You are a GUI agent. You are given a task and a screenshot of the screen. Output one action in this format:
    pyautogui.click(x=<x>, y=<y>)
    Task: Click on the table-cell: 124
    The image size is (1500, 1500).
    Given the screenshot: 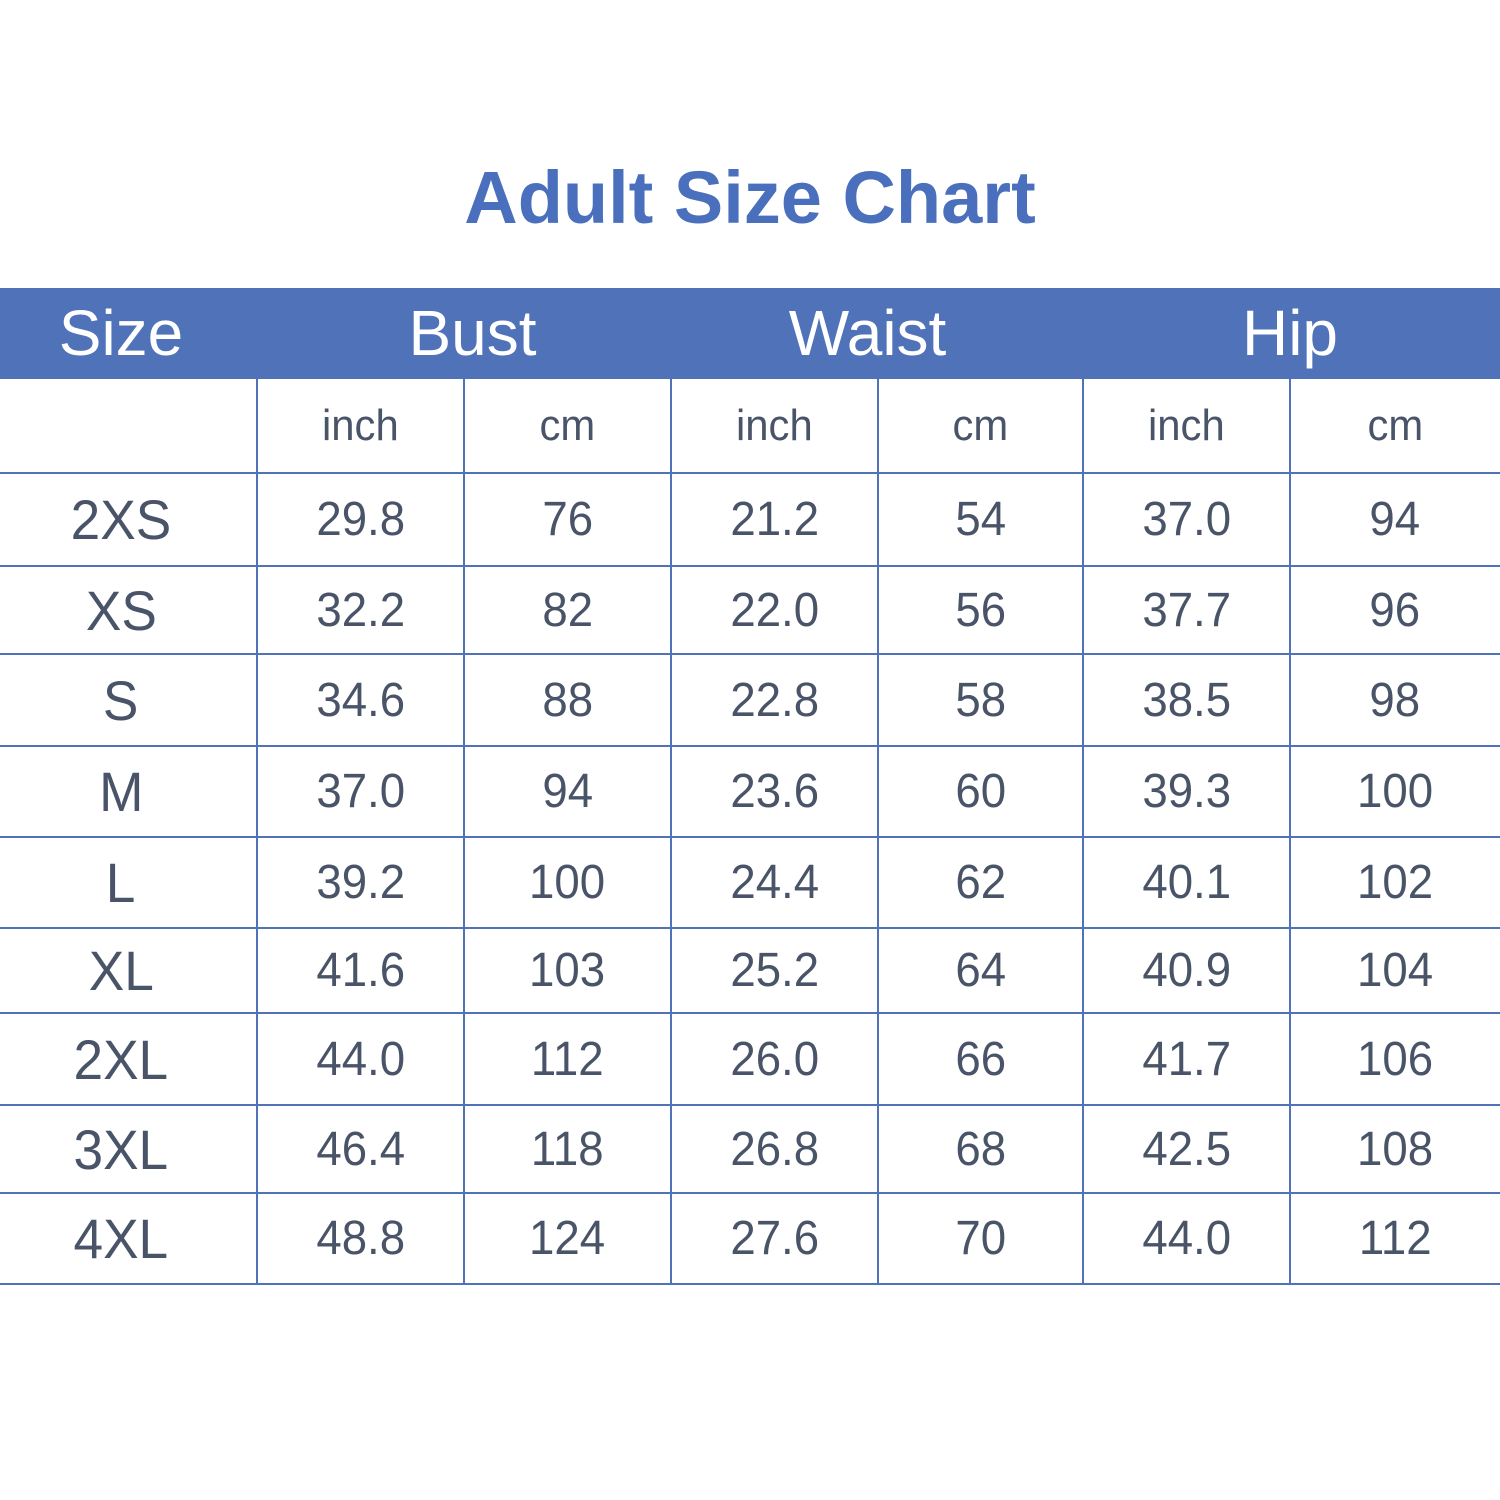 What is the action you would take?
    pyautogui.click(x=567, y=1238)
    